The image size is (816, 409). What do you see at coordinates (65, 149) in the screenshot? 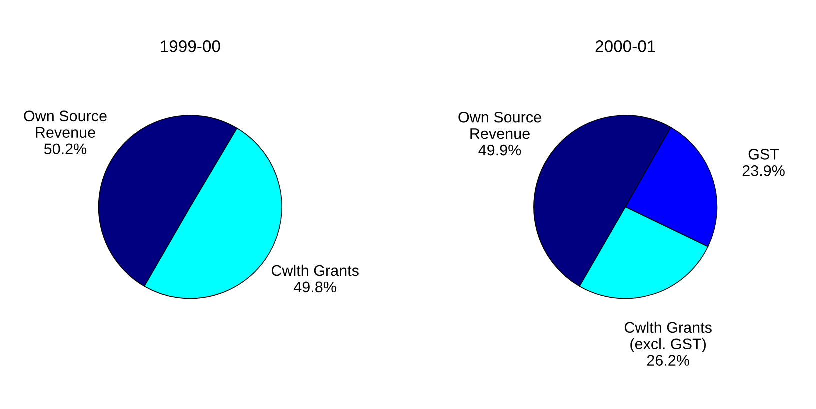
I see `data-label: 50.2%` at bounding box center [65, 149].